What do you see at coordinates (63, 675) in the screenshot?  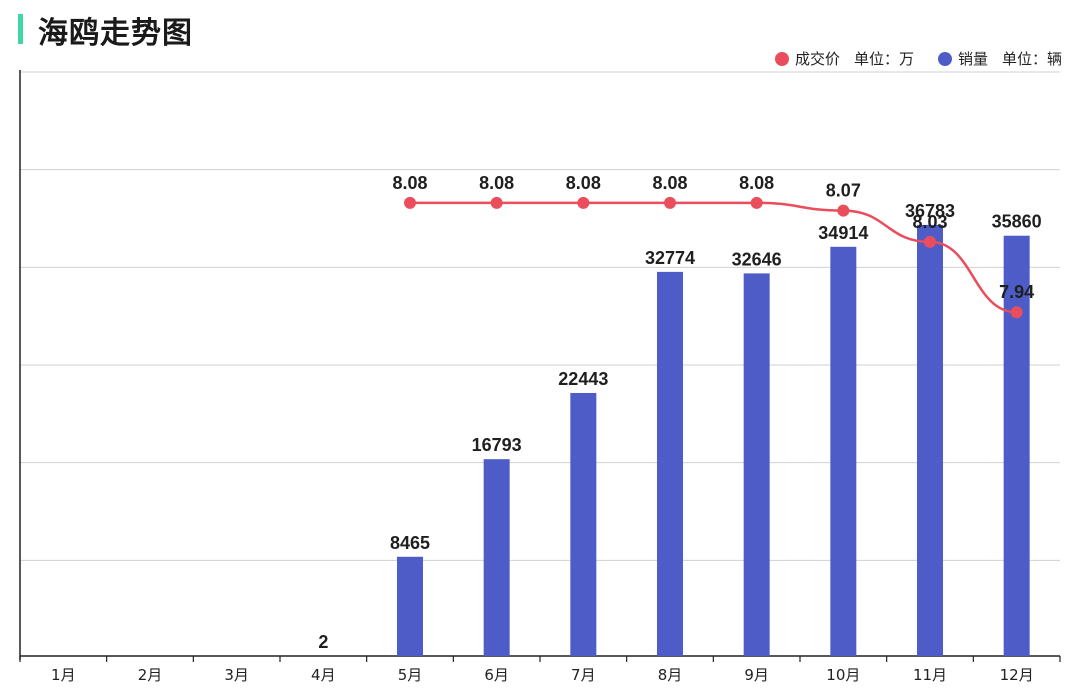 I see `x-tick-label: 1月` at bounding box center [63, 675].